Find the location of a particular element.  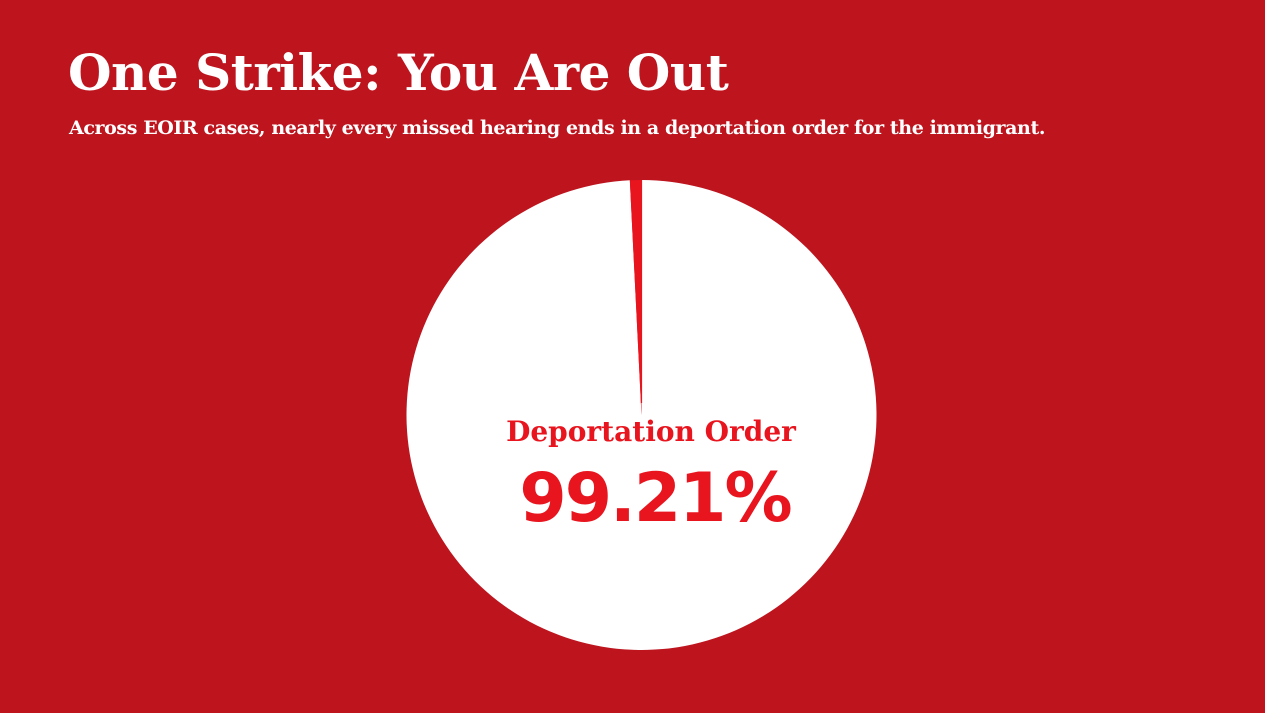

slice-value-0: 99.21% is located at coordinates (654, 498).